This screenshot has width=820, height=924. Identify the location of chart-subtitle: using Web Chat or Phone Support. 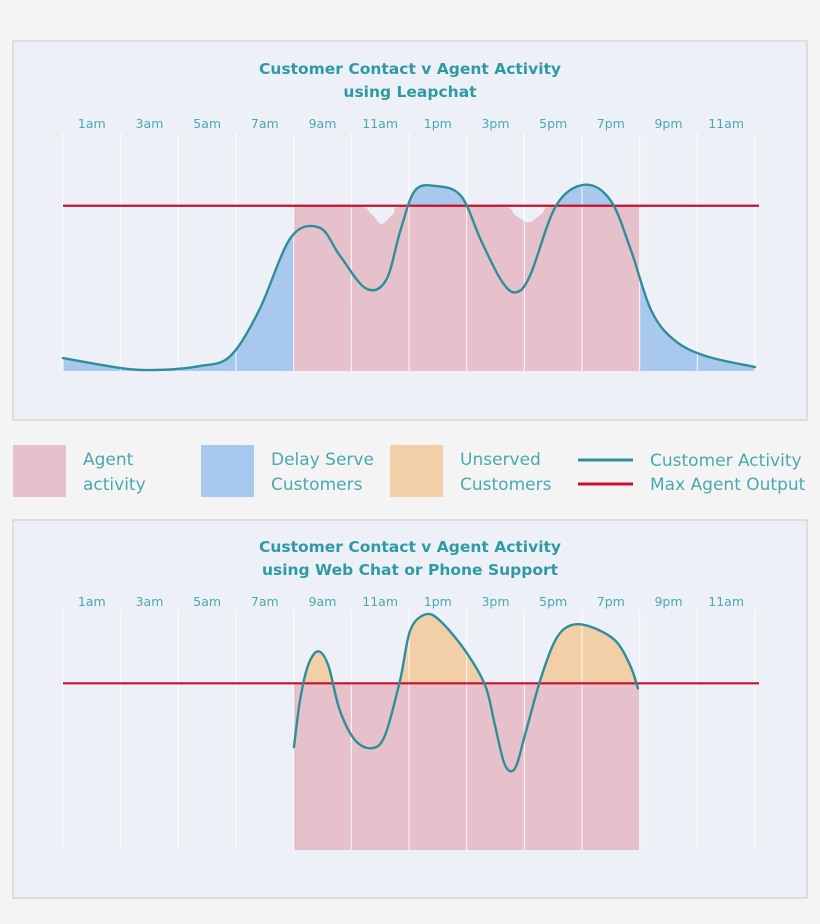
(410, 570).